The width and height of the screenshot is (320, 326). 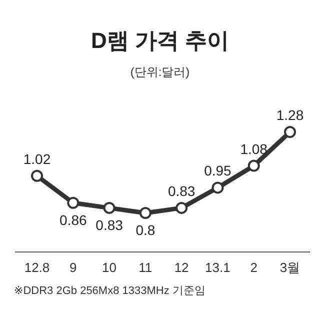 What do you see at coordinates (181, 267) in the screenshot?
I see `x-tick-label: 12` at bounding box center [181, 267].